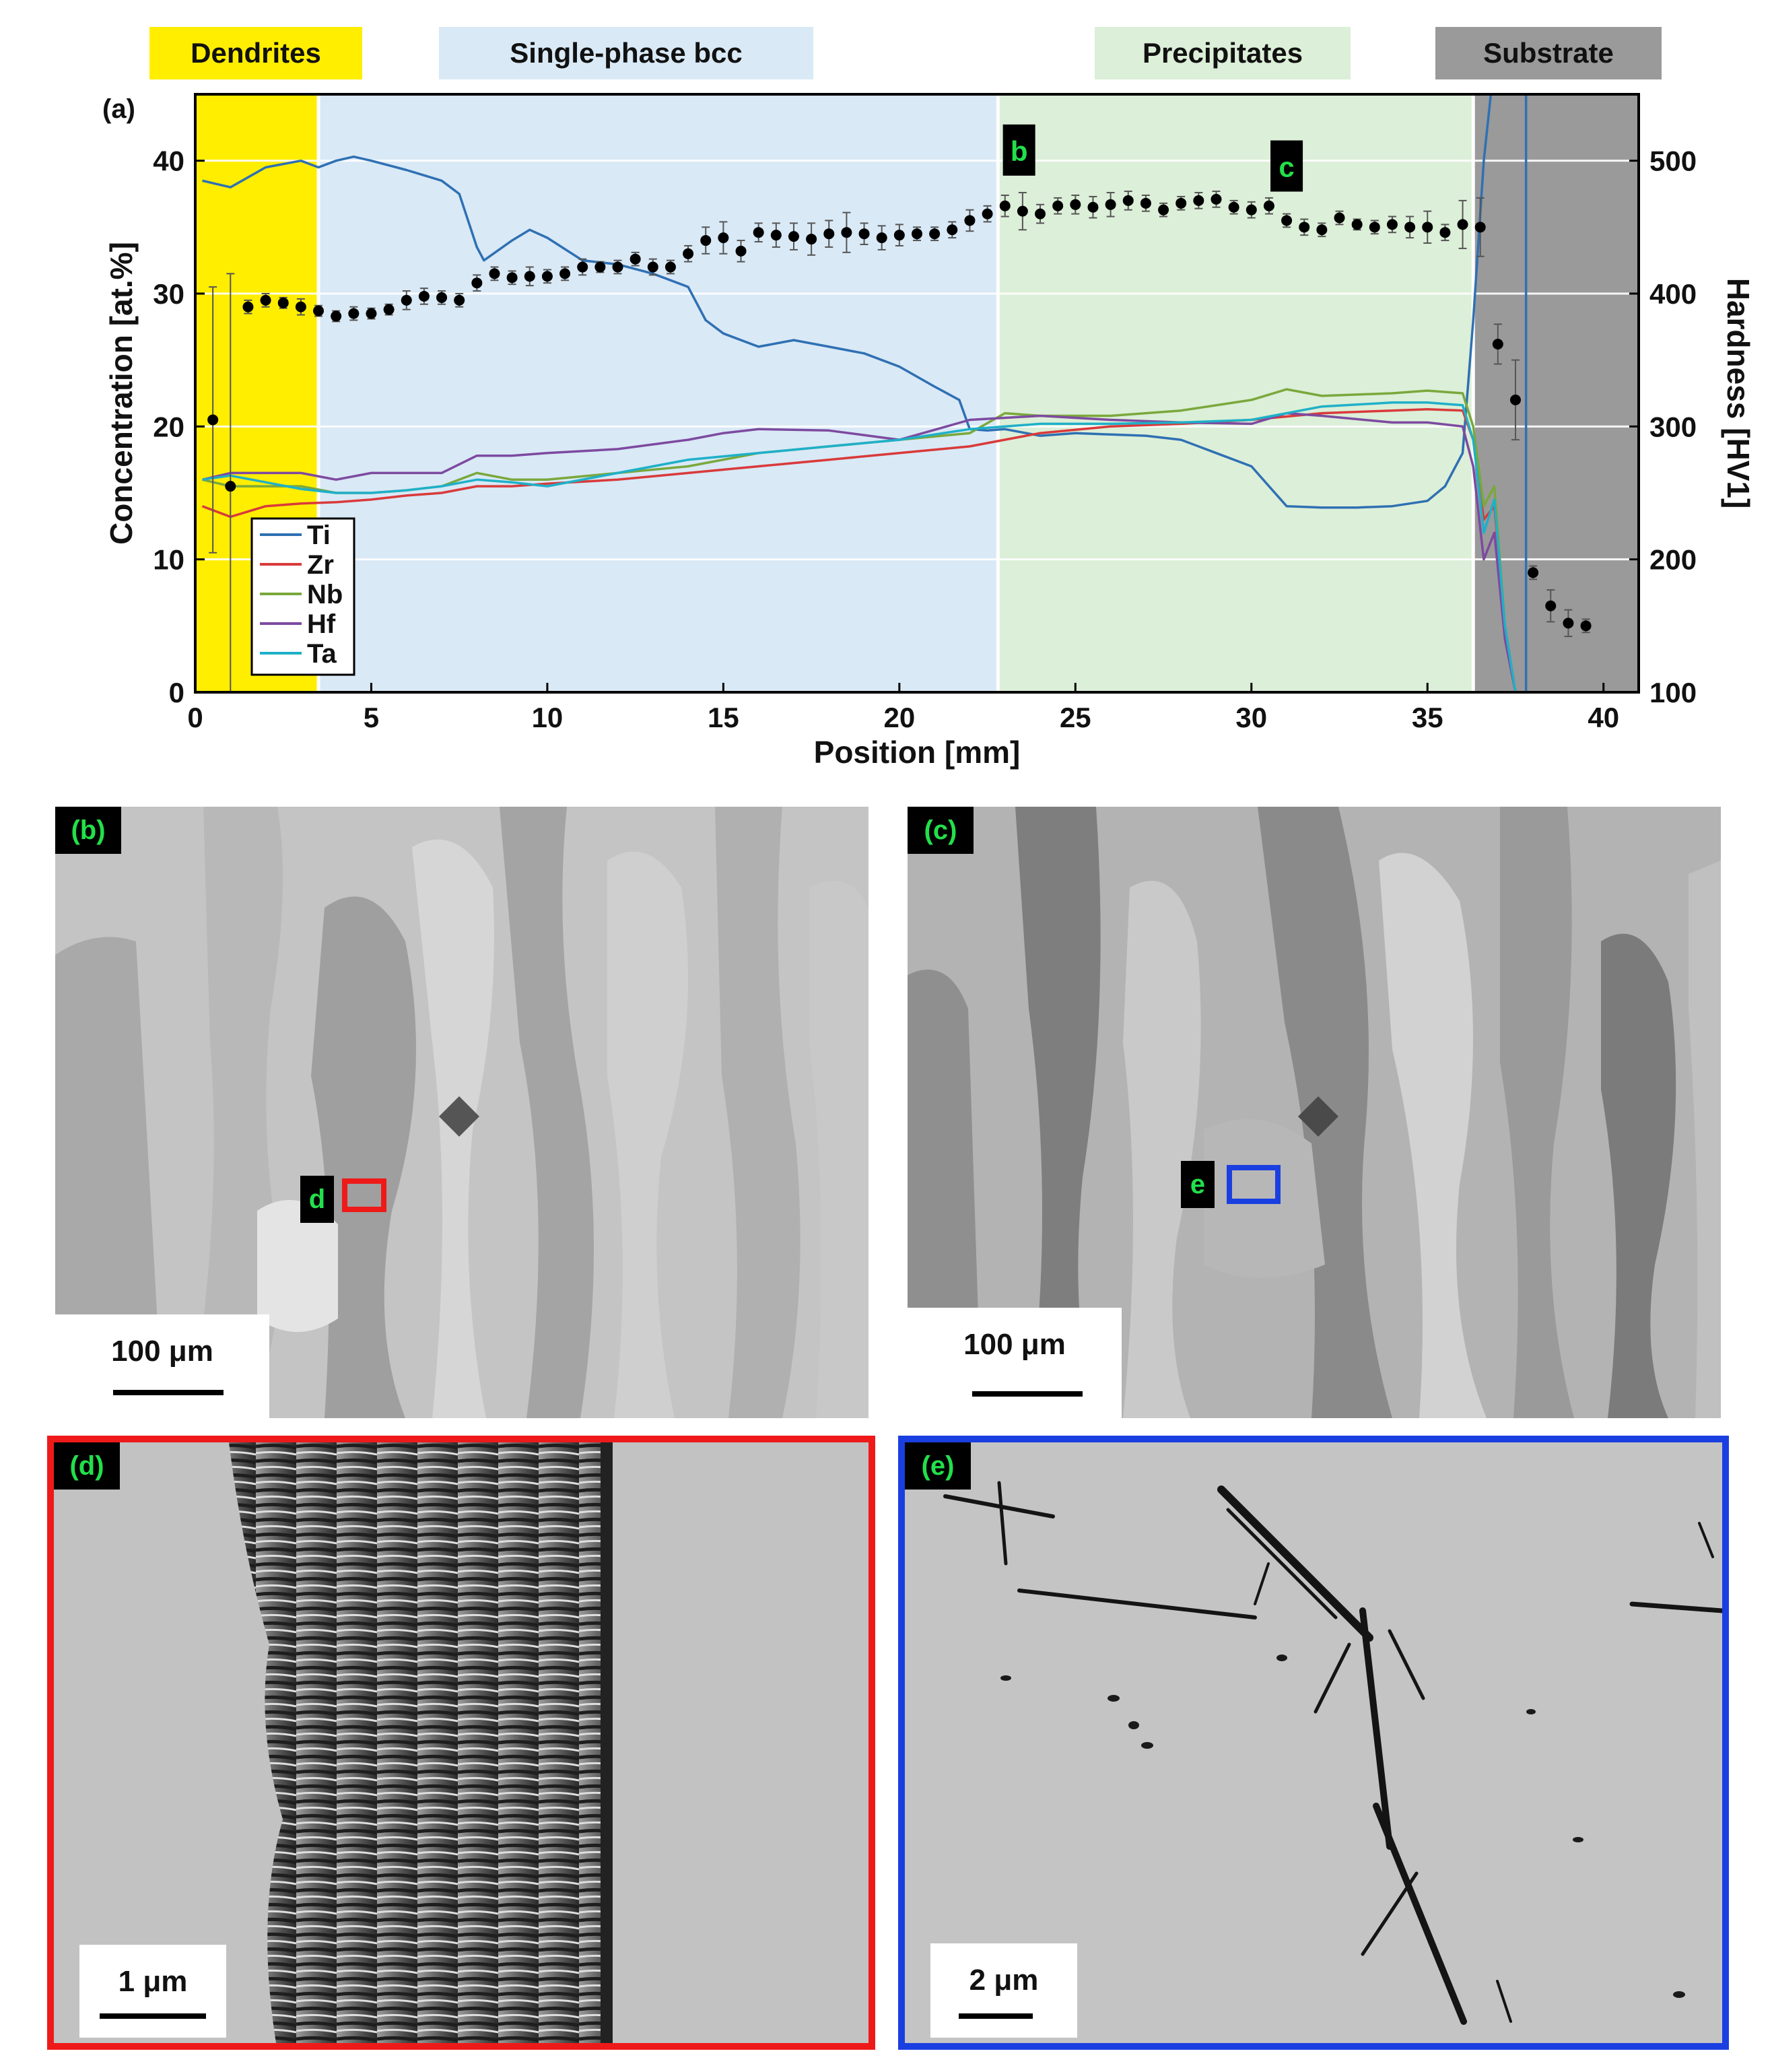 The width and height of the screenshot is (1772, 2072). Describe the element at coordinates (626, 53) in the screenshot. I see `single-phase-region-label: Single-phase bcc` at that location.